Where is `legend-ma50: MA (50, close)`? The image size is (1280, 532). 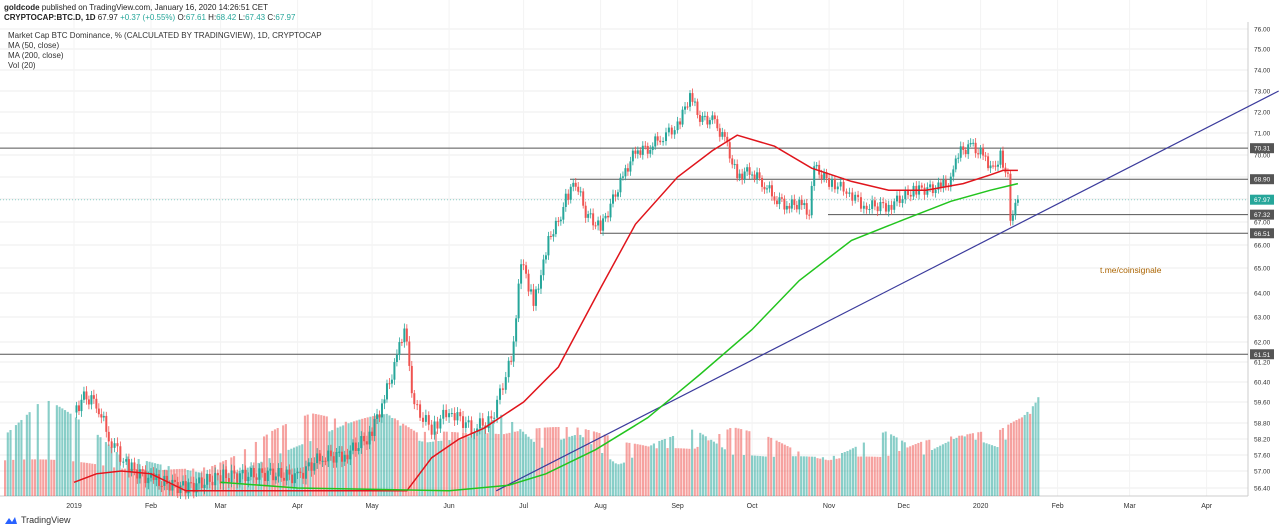 legend-ma50: MA (50, close) is located at coordinates (34, 45).